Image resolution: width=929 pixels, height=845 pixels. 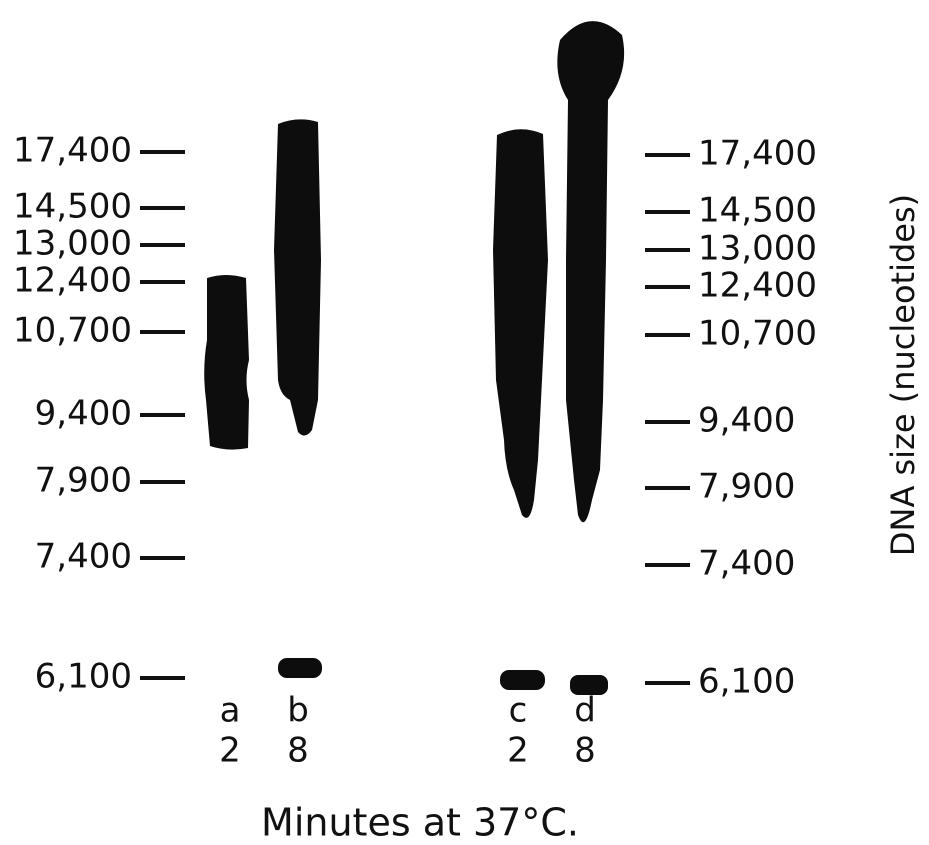 I want to click on axis-title: DNA size (nucleotides), so click(x=903, y=375).